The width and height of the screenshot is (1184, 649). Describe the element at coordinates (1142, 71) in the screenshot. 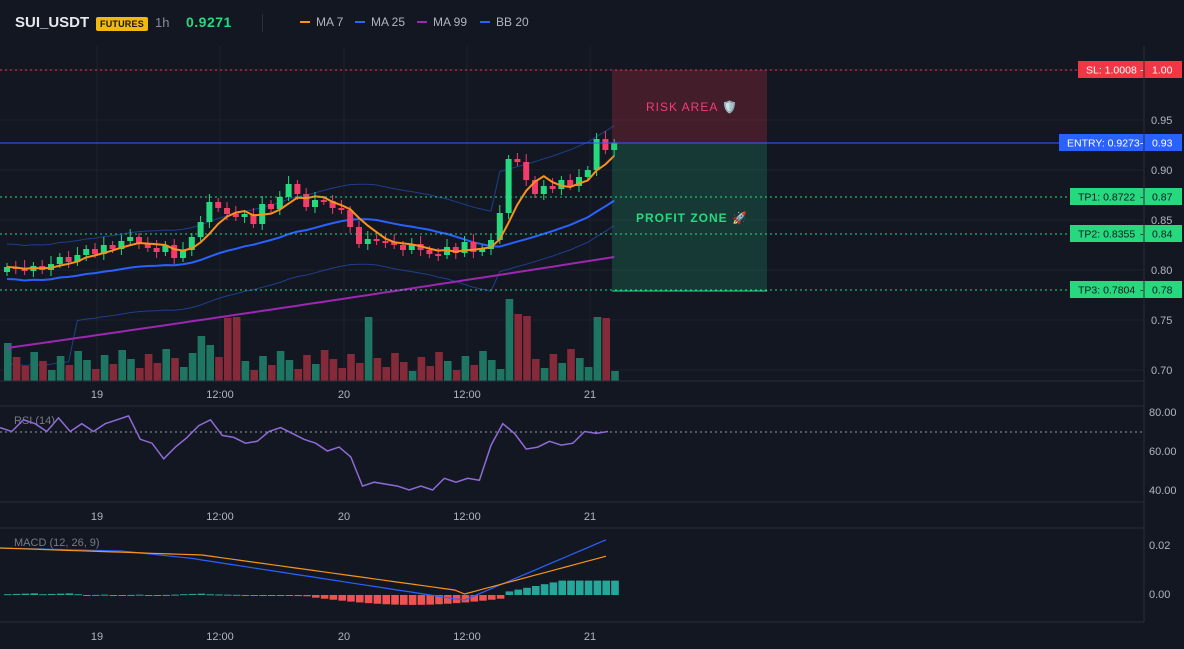

I see `sl-tag-sep: -` at that location.